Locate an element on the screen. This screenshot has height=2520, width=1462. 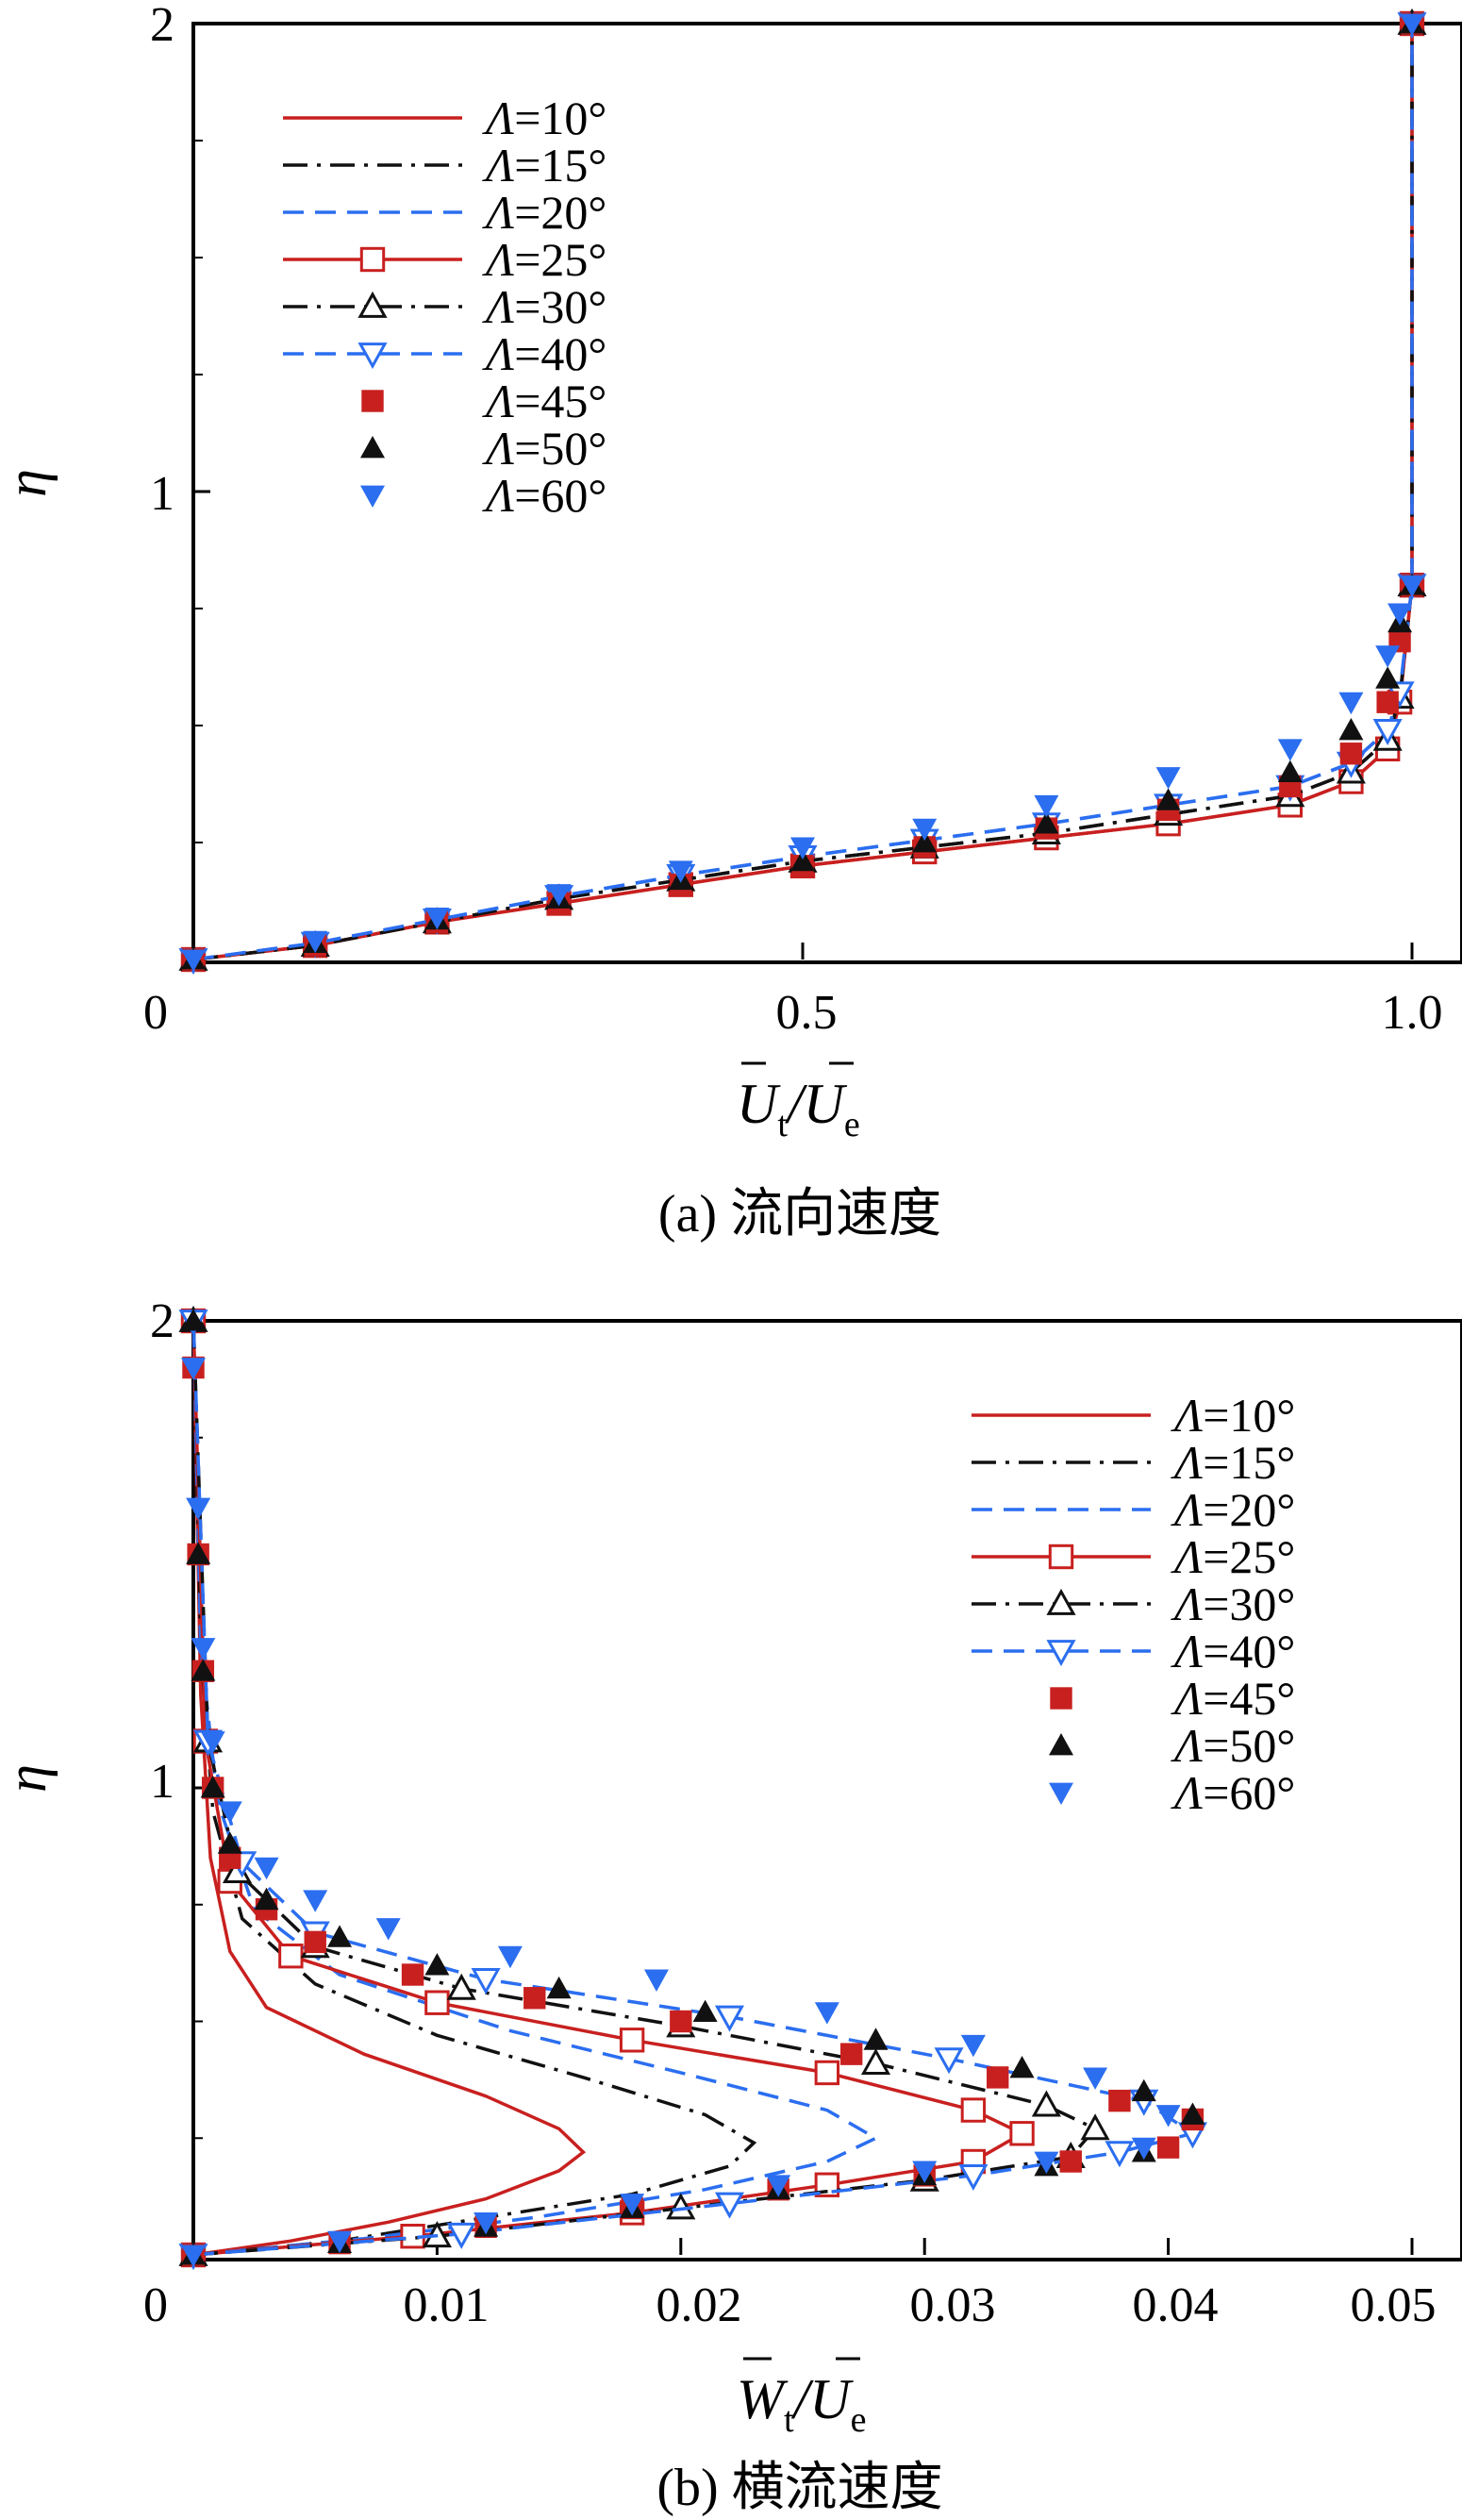
panel-b-legend-label-1: Λ=15° is located at coordinates (1233, 1462).